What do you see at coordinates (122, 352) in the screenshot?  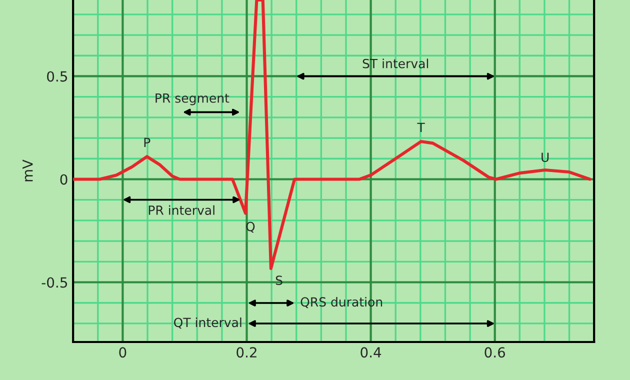 I see `x-tick-label: 0` at bounding box center [122, 352].